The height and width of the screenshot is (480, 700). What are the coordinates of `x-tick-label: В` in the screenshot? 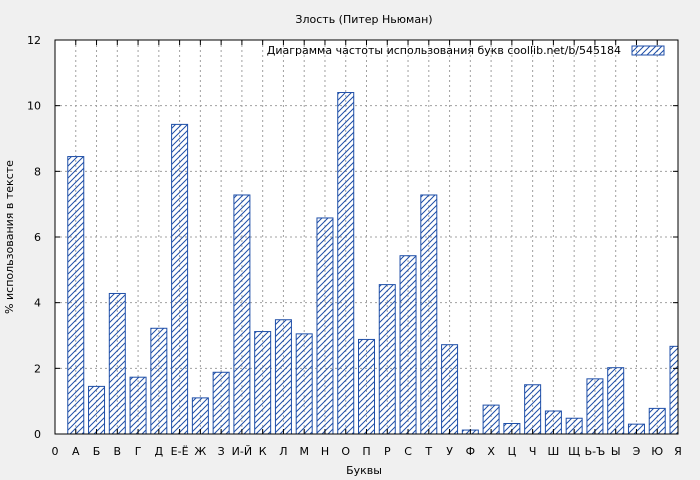 It's located at (118, 451).